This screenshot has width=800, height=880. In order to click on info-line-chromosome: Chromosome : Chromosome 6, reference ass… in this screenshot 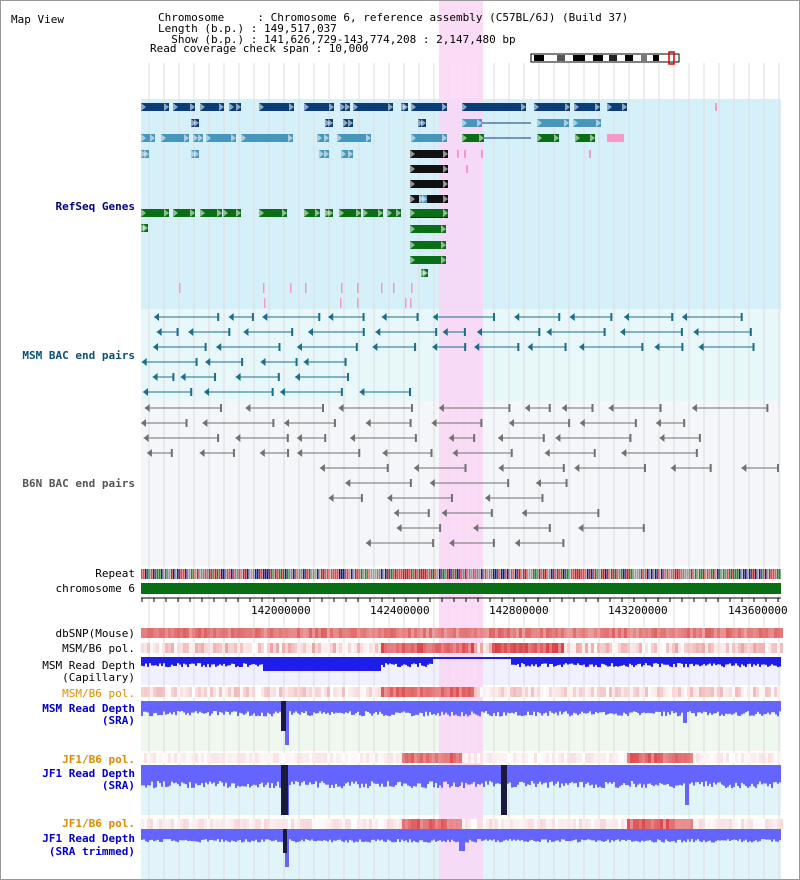, I will do `click(393, 17)`.